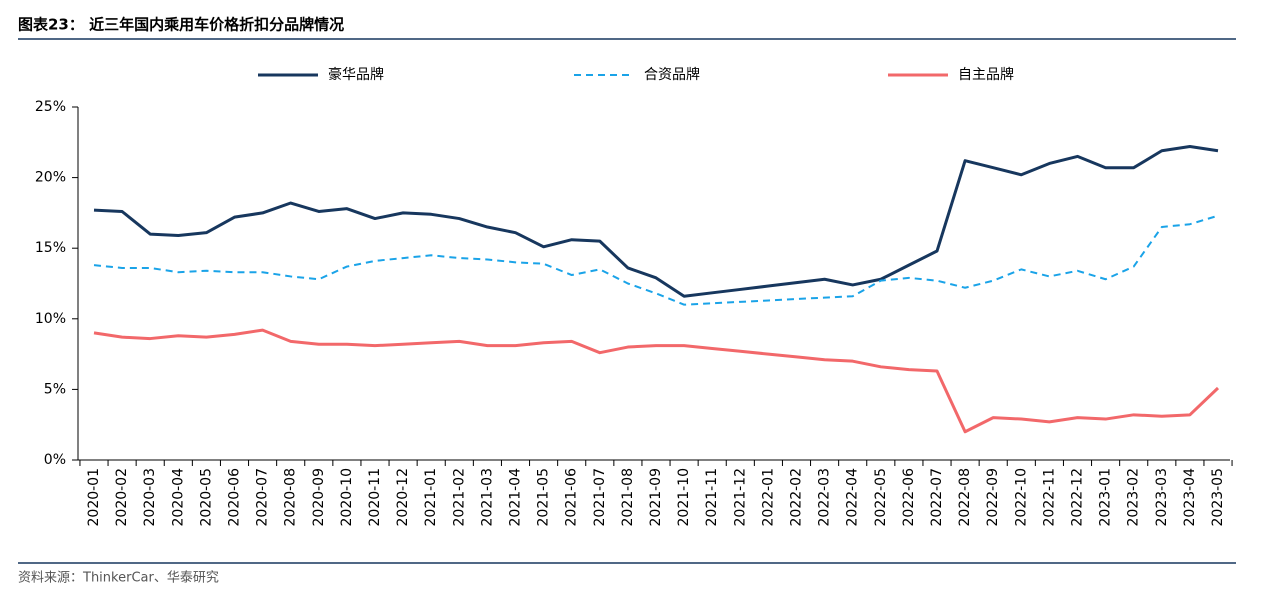 This screenshot has width=1269, height=610. What do you see at coordinates (356, 74) in the screenshot?
I see `legend-label: 豪华品牌` at bounding box center [356, 74].